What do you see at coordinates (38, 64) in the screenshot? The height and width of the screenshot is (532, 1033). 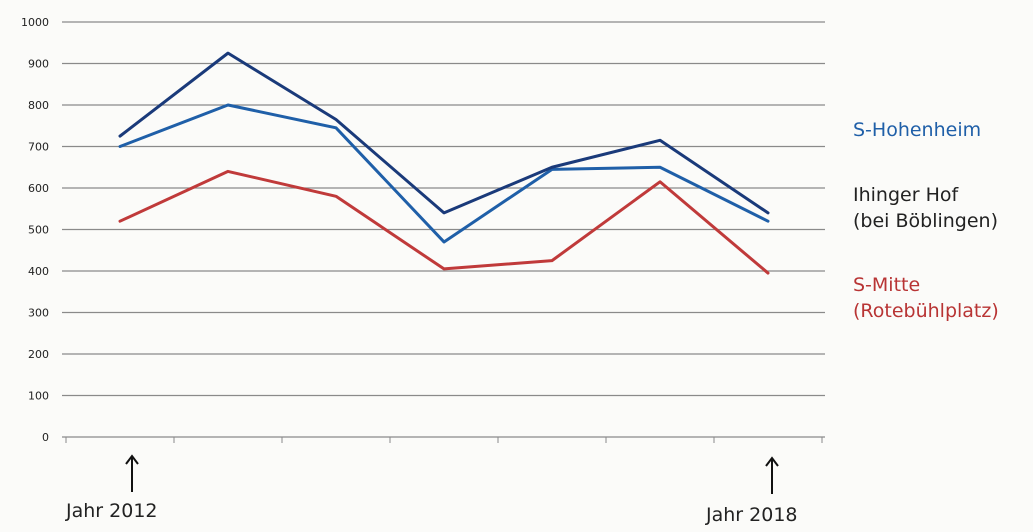 I see `y-tick-label: 900` at bounding box center [38, 64].